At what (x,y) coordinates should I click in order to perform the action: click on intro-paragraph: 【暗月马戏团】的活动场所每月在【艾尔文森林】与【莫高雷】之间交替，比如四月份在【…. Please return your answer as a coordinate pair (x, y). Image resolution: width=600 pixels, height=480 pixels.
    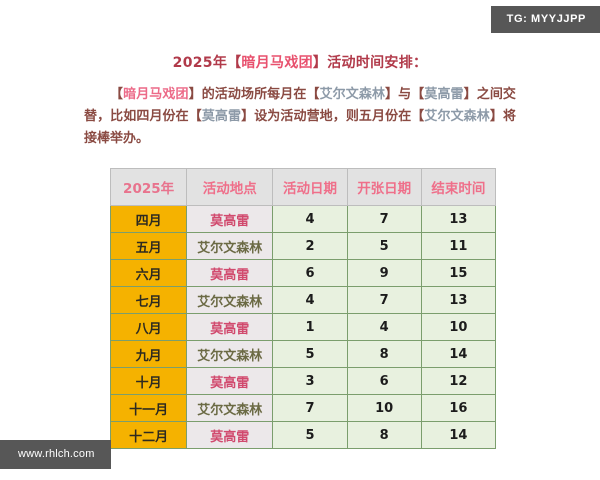
    Looking at the image, I should click on (300, 117).